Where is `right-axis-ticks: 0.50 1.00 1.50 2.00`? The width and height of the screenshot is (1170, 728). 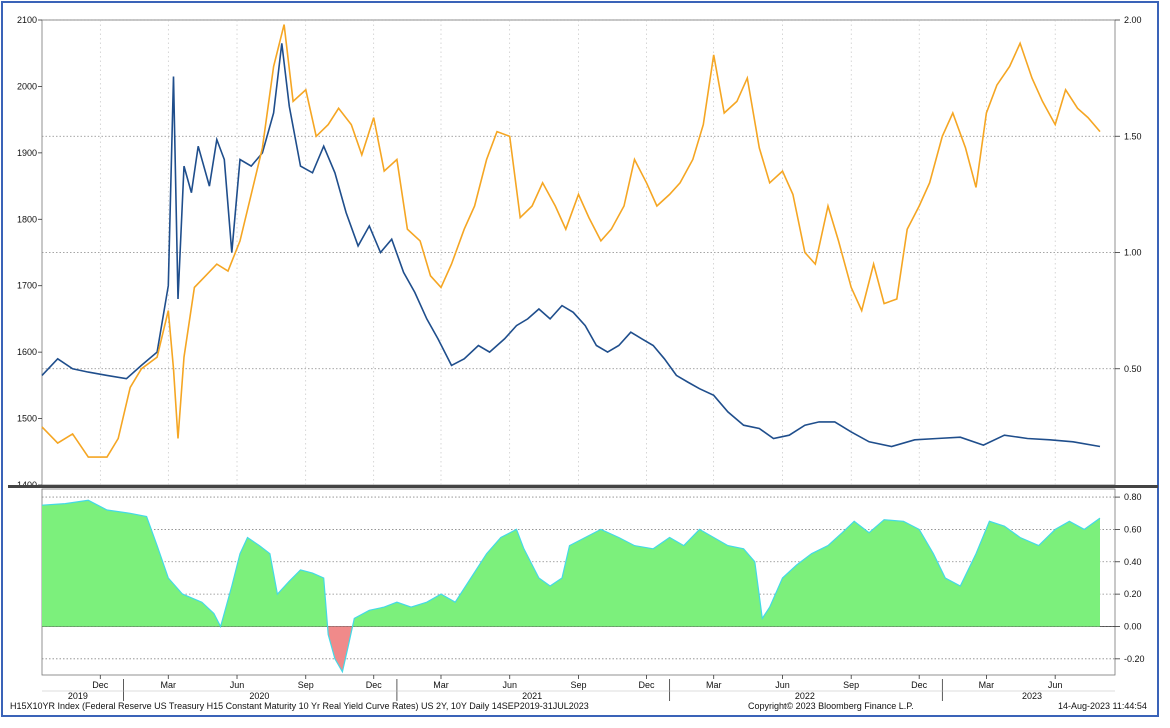 right-axis-ticks: 0.50 1.00 1.50 2.00 is located at coordinates (1128, 194).